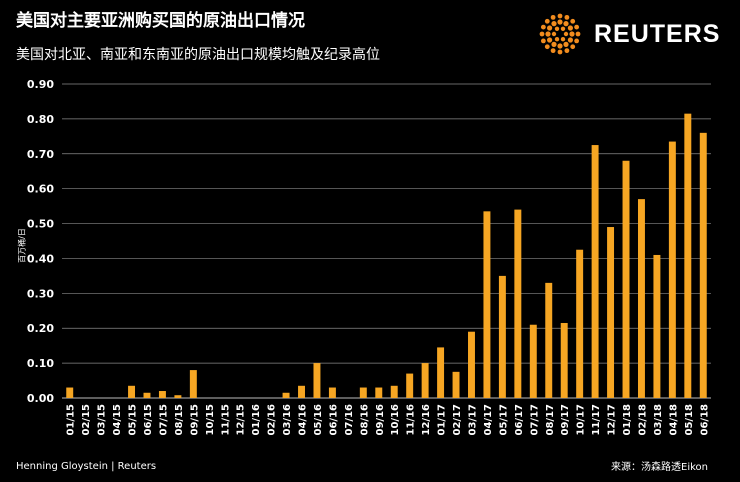 This screenshot has height=482, width=740. Describe the element at coordinates (133, 420) in the screenshot. I see `x-tick-label: 05/15` at that location.